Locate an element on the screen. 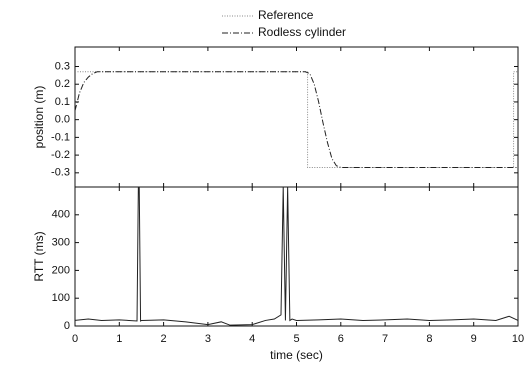  x-tick-label: 7 is located at coordinates (385, 339).